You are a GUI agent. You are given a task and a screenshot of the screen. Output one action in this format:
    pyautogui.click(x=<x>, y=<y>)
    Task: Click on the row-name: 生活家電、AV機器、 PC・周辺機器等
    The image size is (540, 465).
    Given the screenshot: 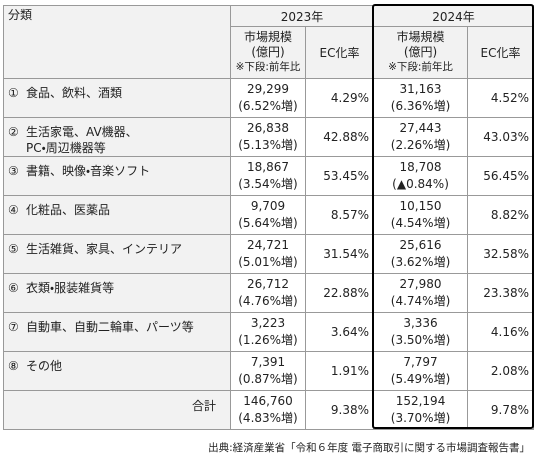 What is the action you would take?
    pyautogui.click(x=82, y=140)
    